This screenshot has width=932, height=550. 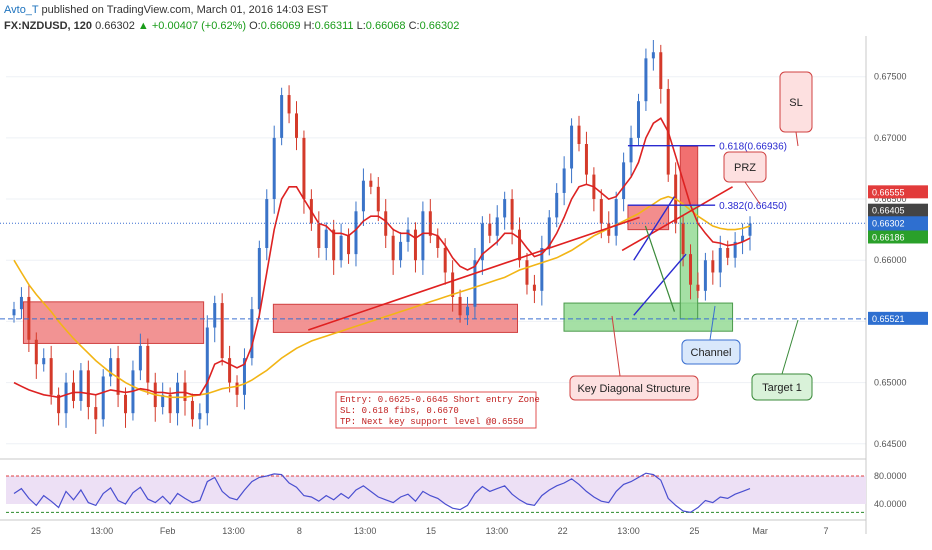 I want to click on channel-pointer, so click(x=712, y=323).